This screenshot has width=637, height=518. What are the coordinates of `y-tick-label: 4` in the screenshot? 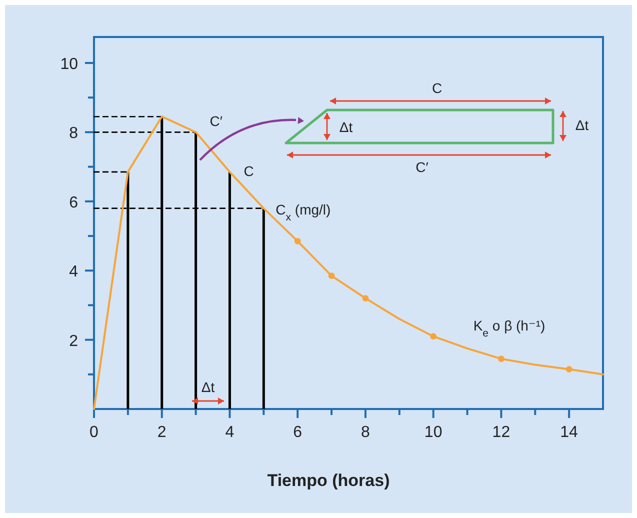 It's located at (73, 272).